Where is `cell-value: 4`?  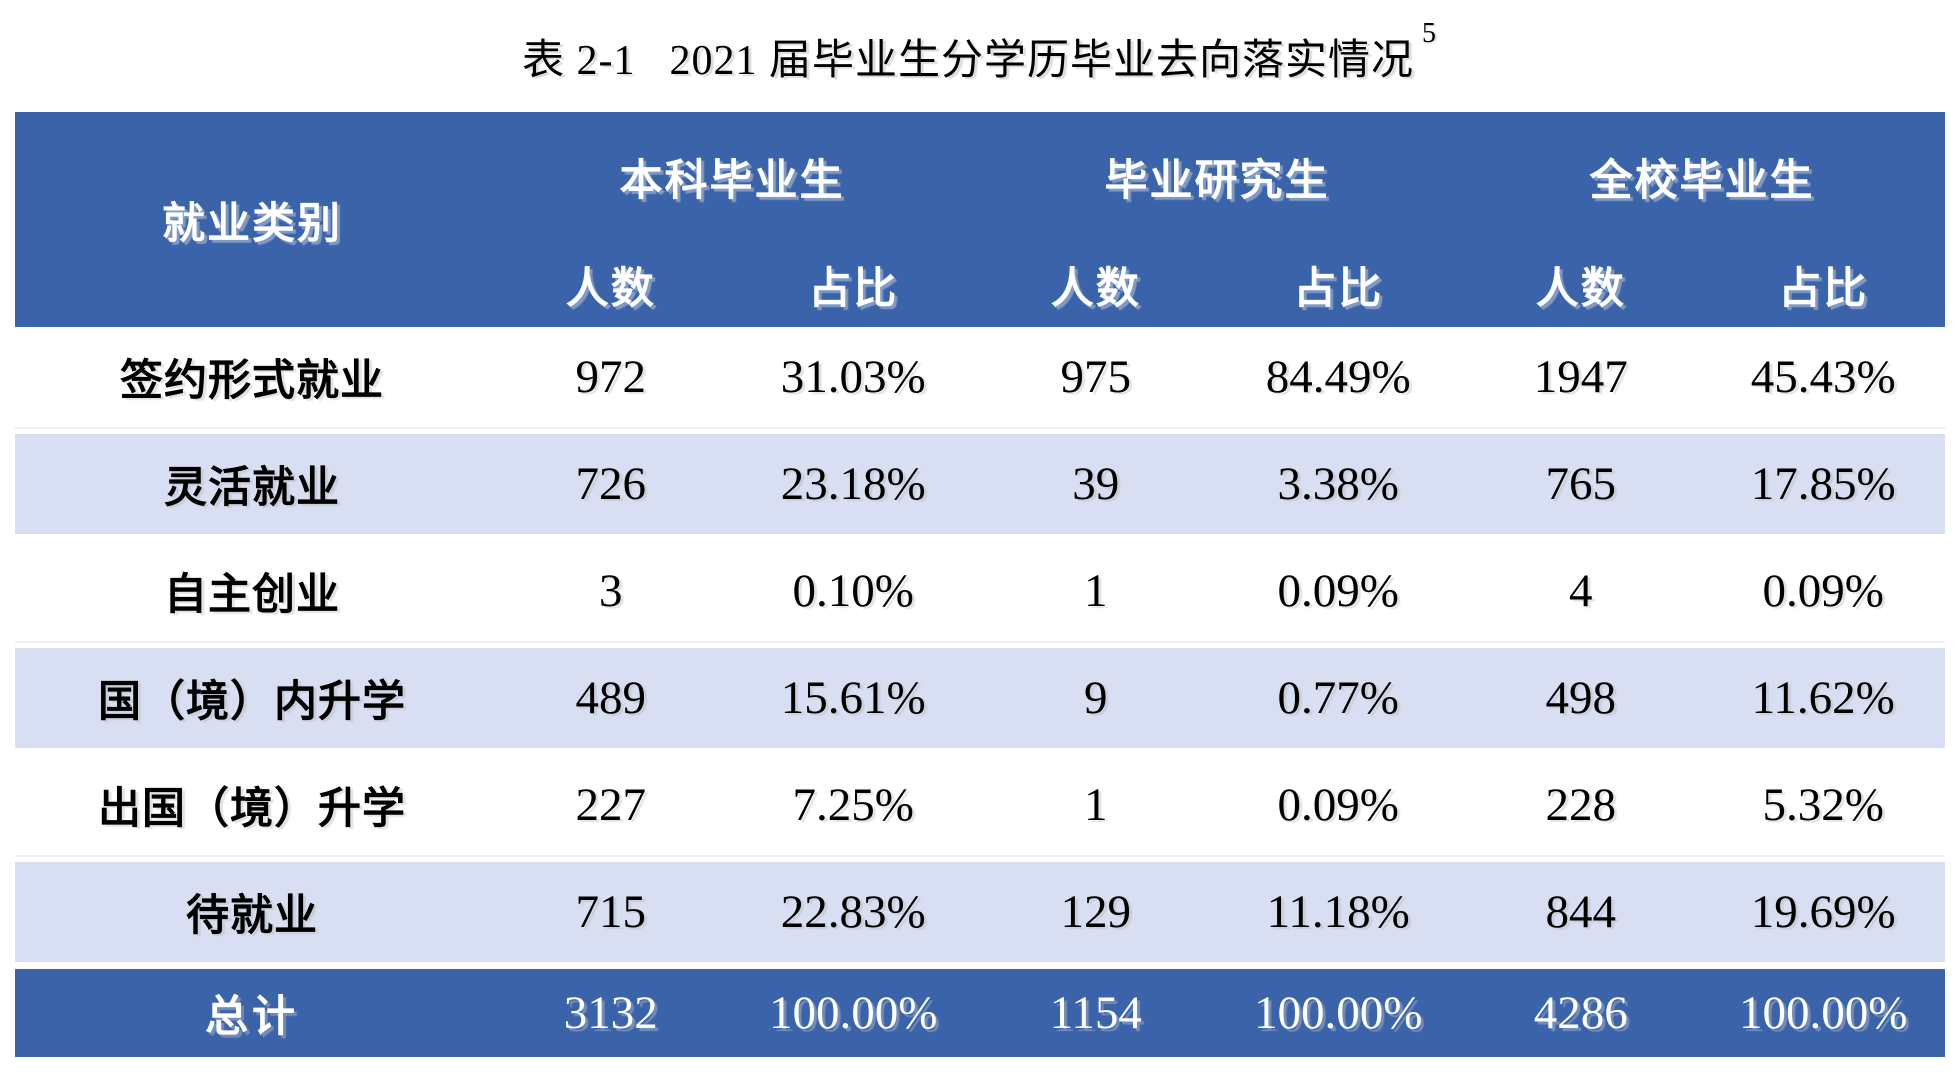
cell-value: 4 is located at coordinates (1581, 591).